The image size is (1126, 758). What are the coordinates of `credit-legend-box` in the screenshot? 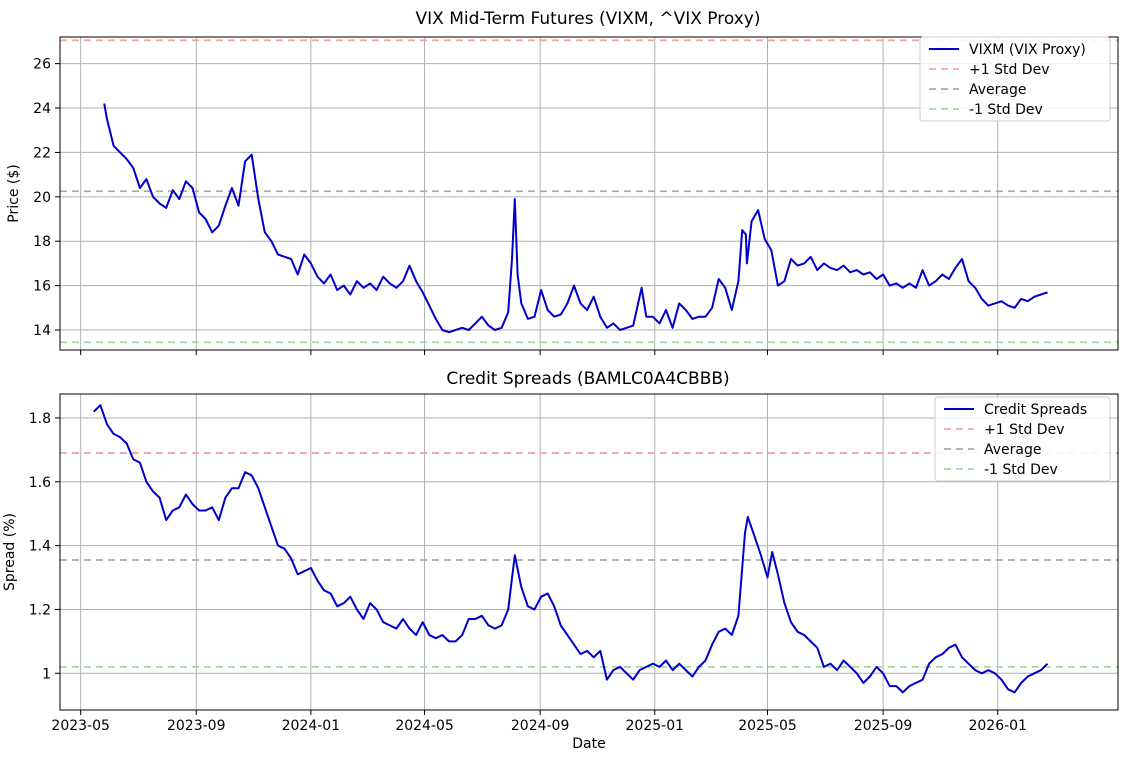 It's located at (1022, 439).